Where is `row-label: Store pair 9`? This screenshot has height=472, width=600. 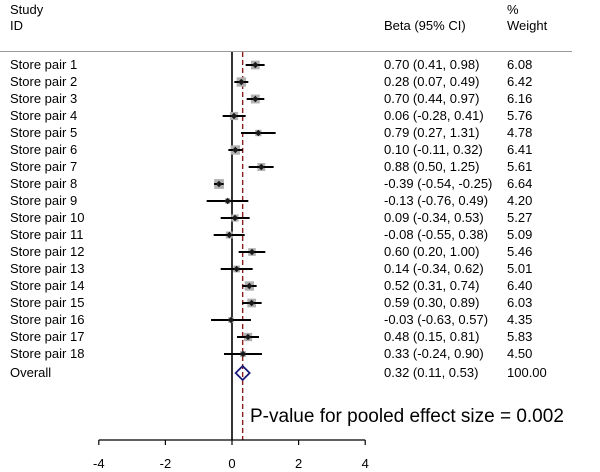 row-label: Store pair 9 is located at coordinates (44, 200).